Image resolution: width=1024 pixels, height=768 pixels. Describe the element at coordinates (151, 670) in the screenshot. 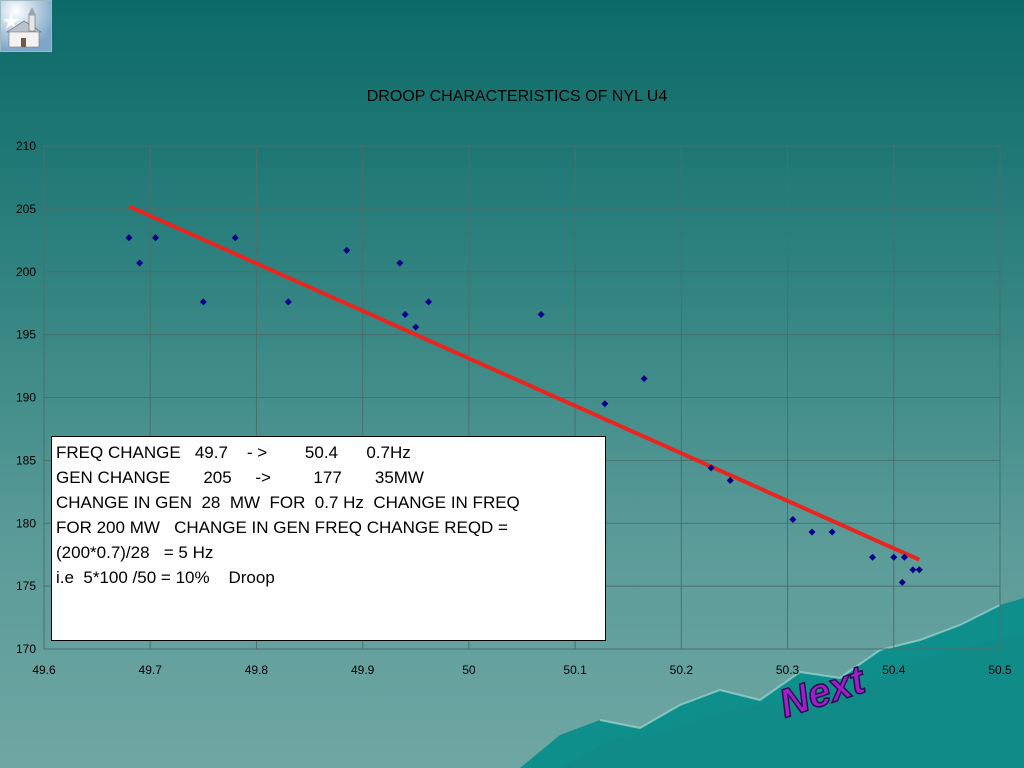

I see `x-tick-label: 49.7` at that location.